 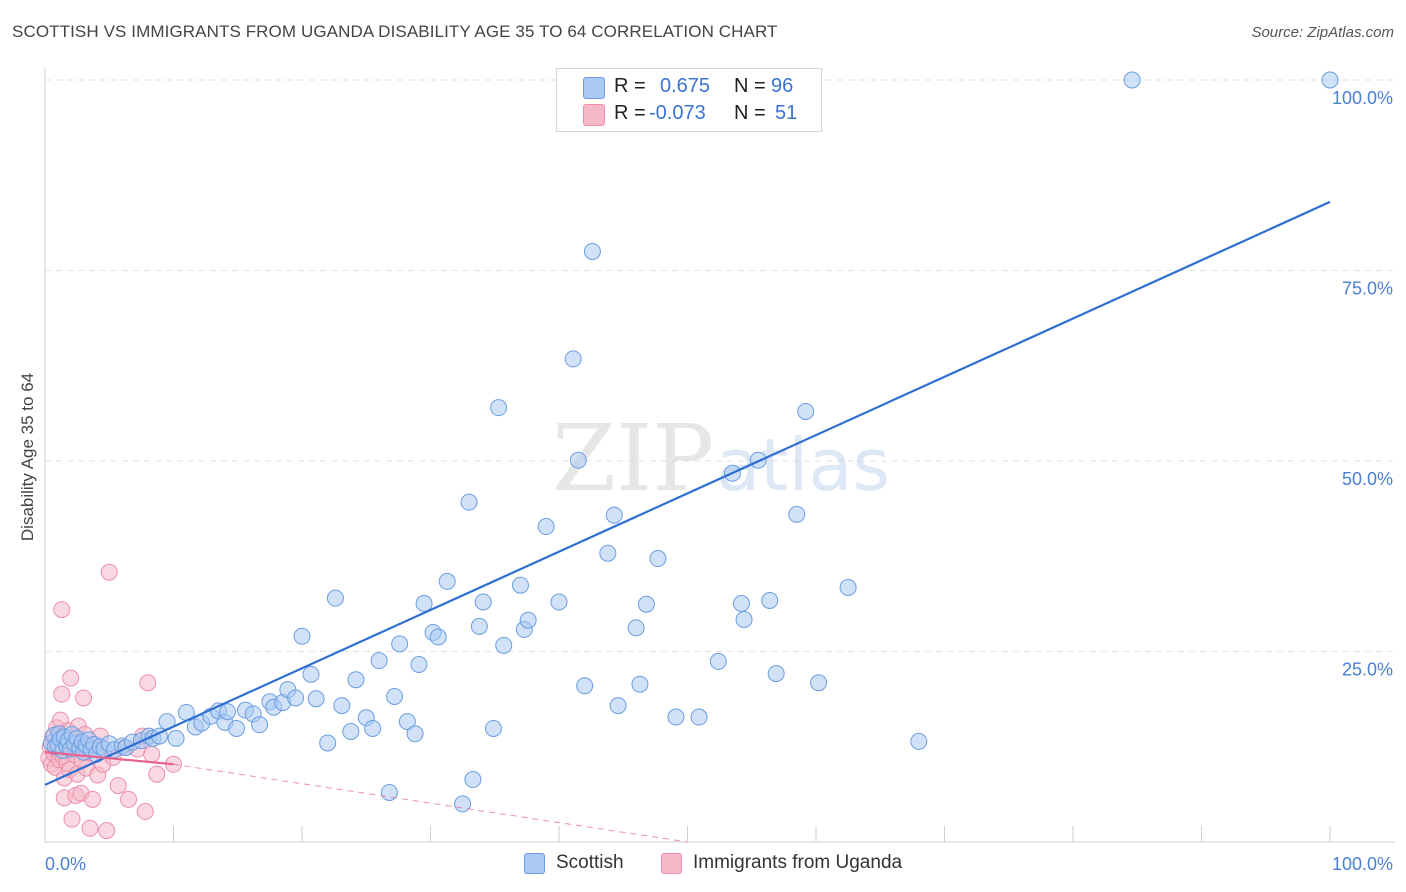 I want to click on legend-n-value: 51, so click(x=786, y=113).